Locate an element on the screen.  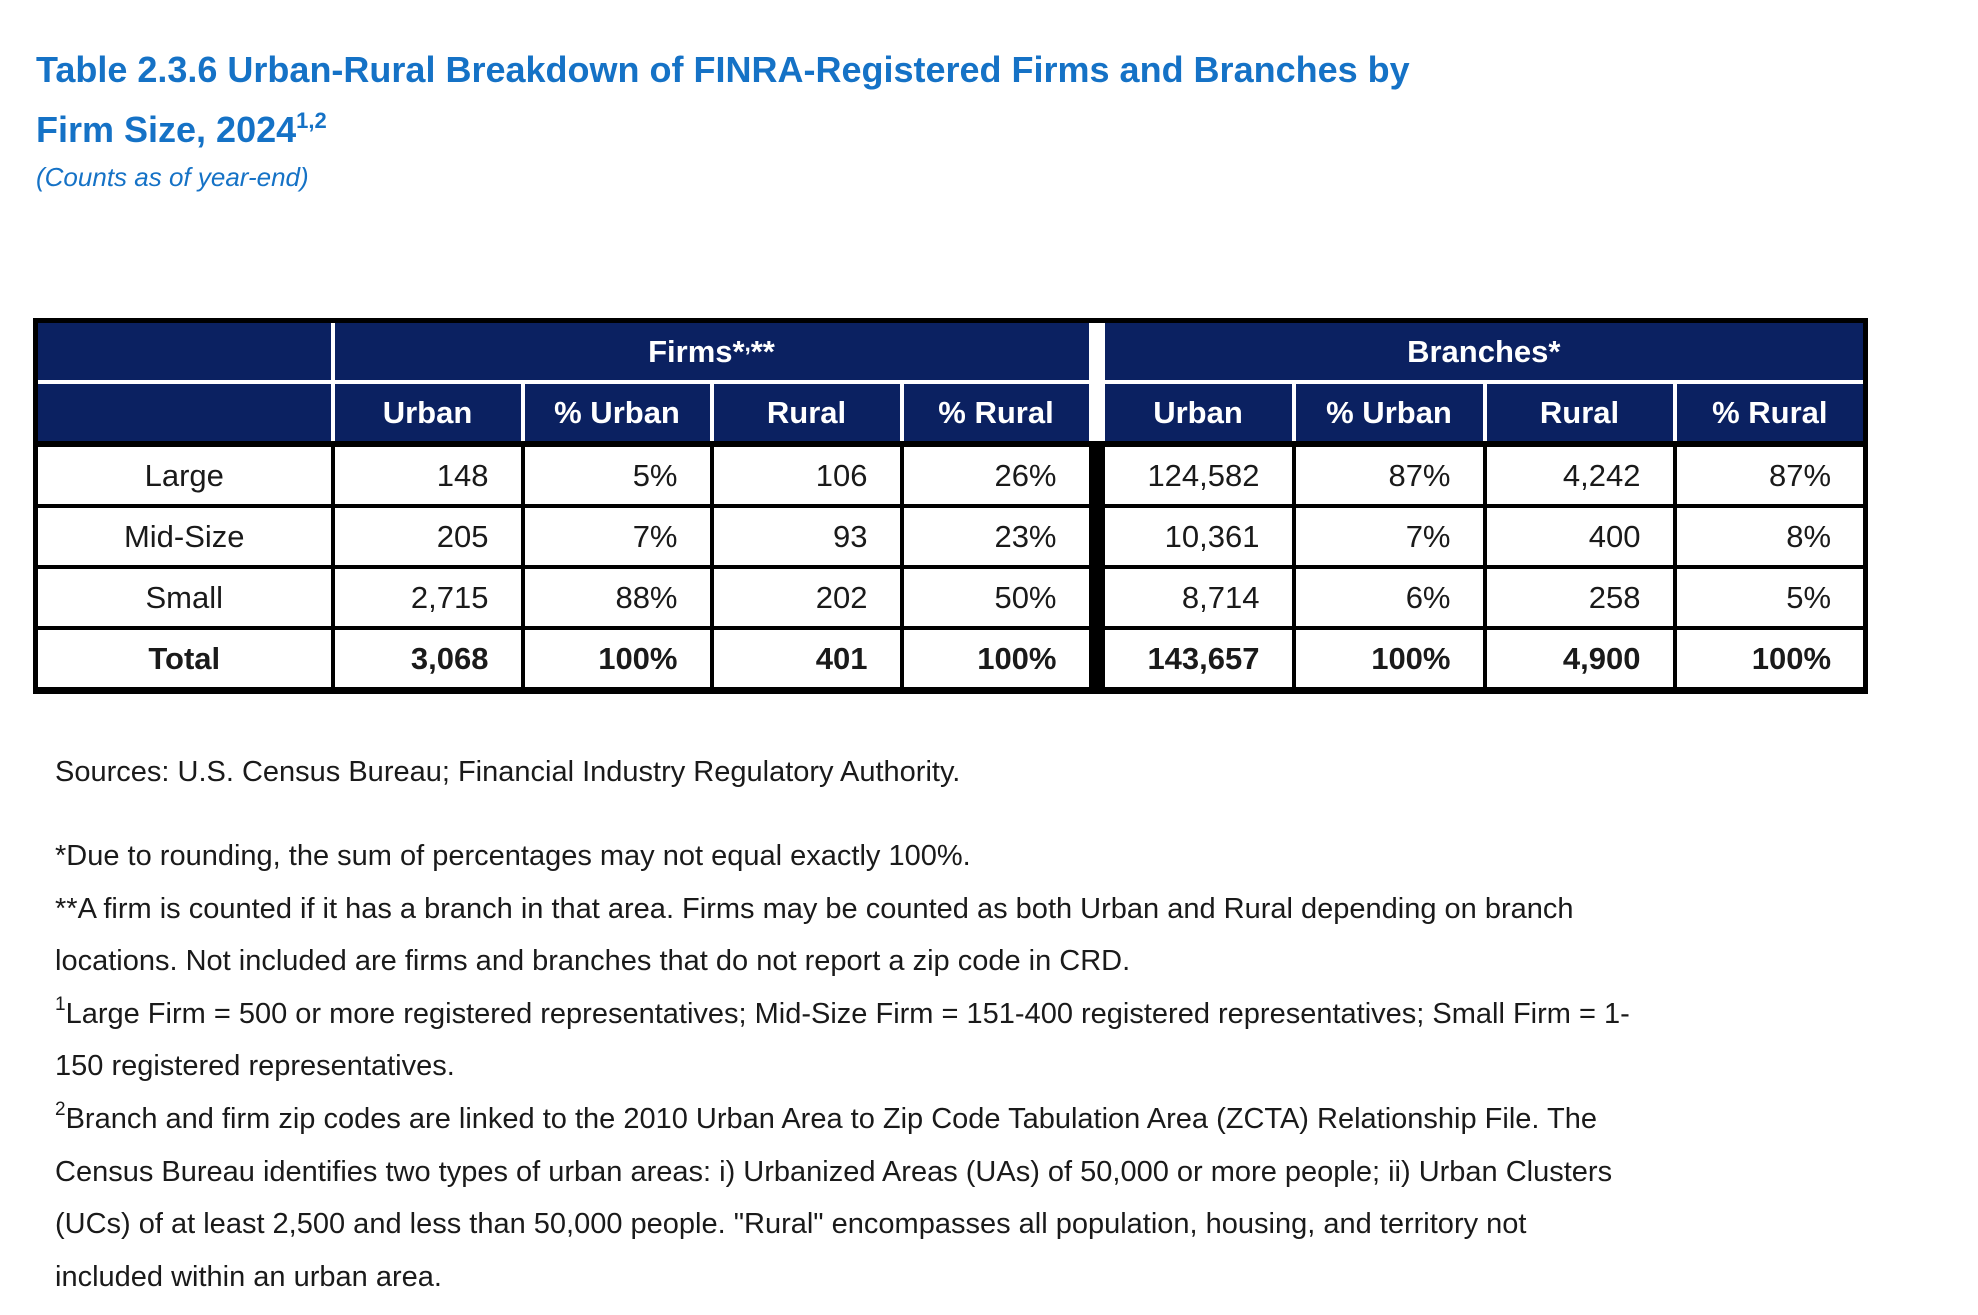
col-header-firms-urban: Urban is located at coordinates (427, 413).